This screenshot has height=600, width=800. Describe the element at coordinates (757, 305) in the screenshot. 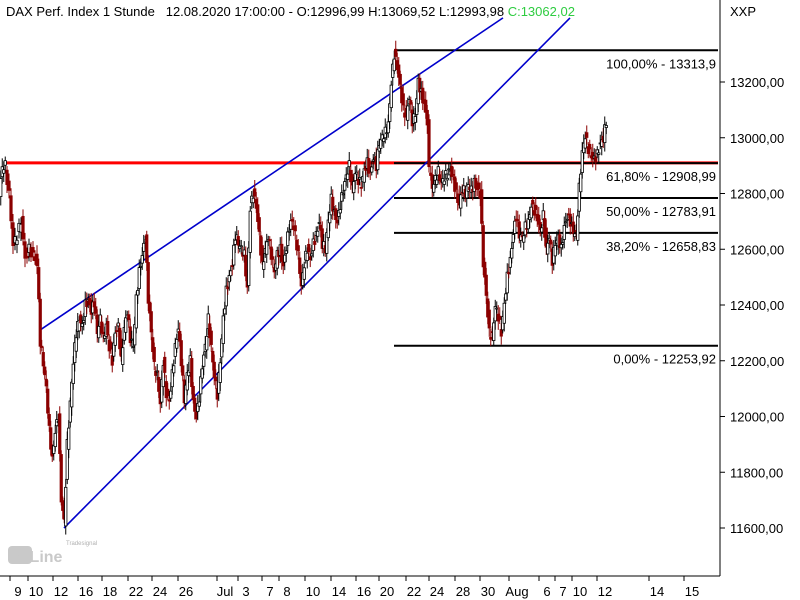

I see `y-tick-label: 12400,00` at that location.